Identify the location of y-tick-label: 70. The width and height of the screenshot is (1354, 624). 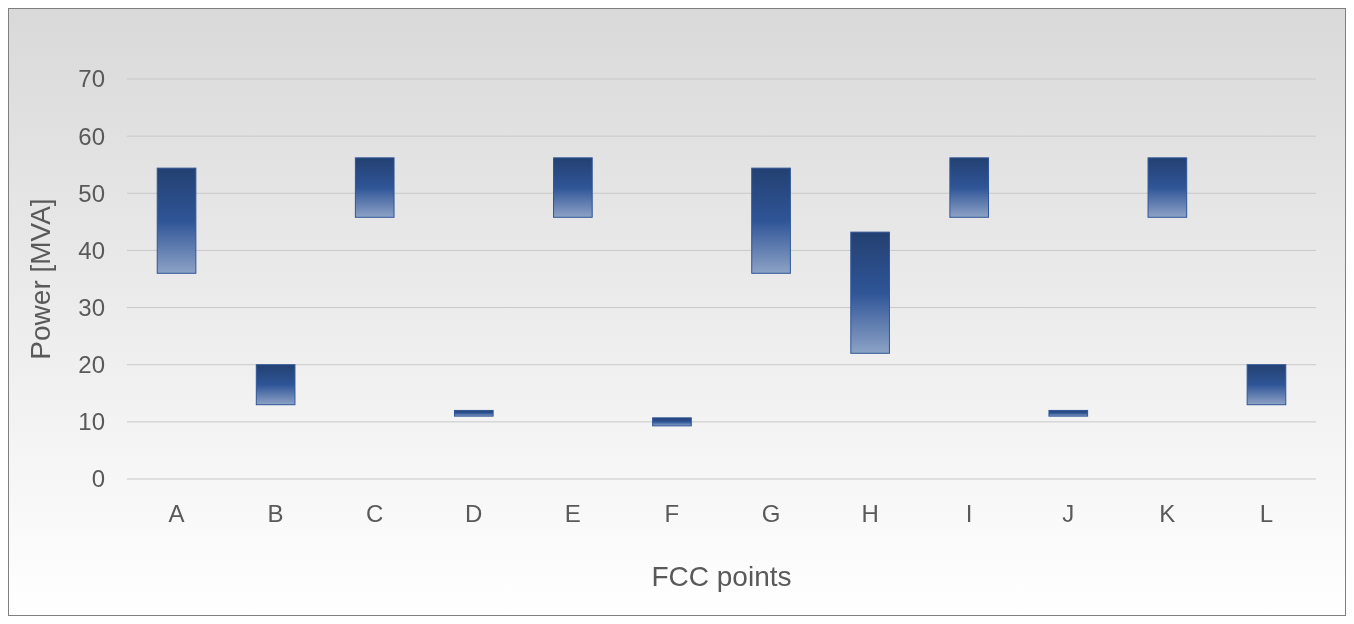
(91, 79).